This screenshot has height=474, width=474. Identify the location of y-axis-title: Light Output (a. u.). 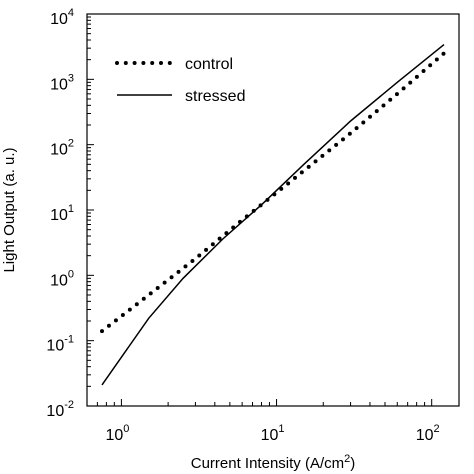
(9, 209).